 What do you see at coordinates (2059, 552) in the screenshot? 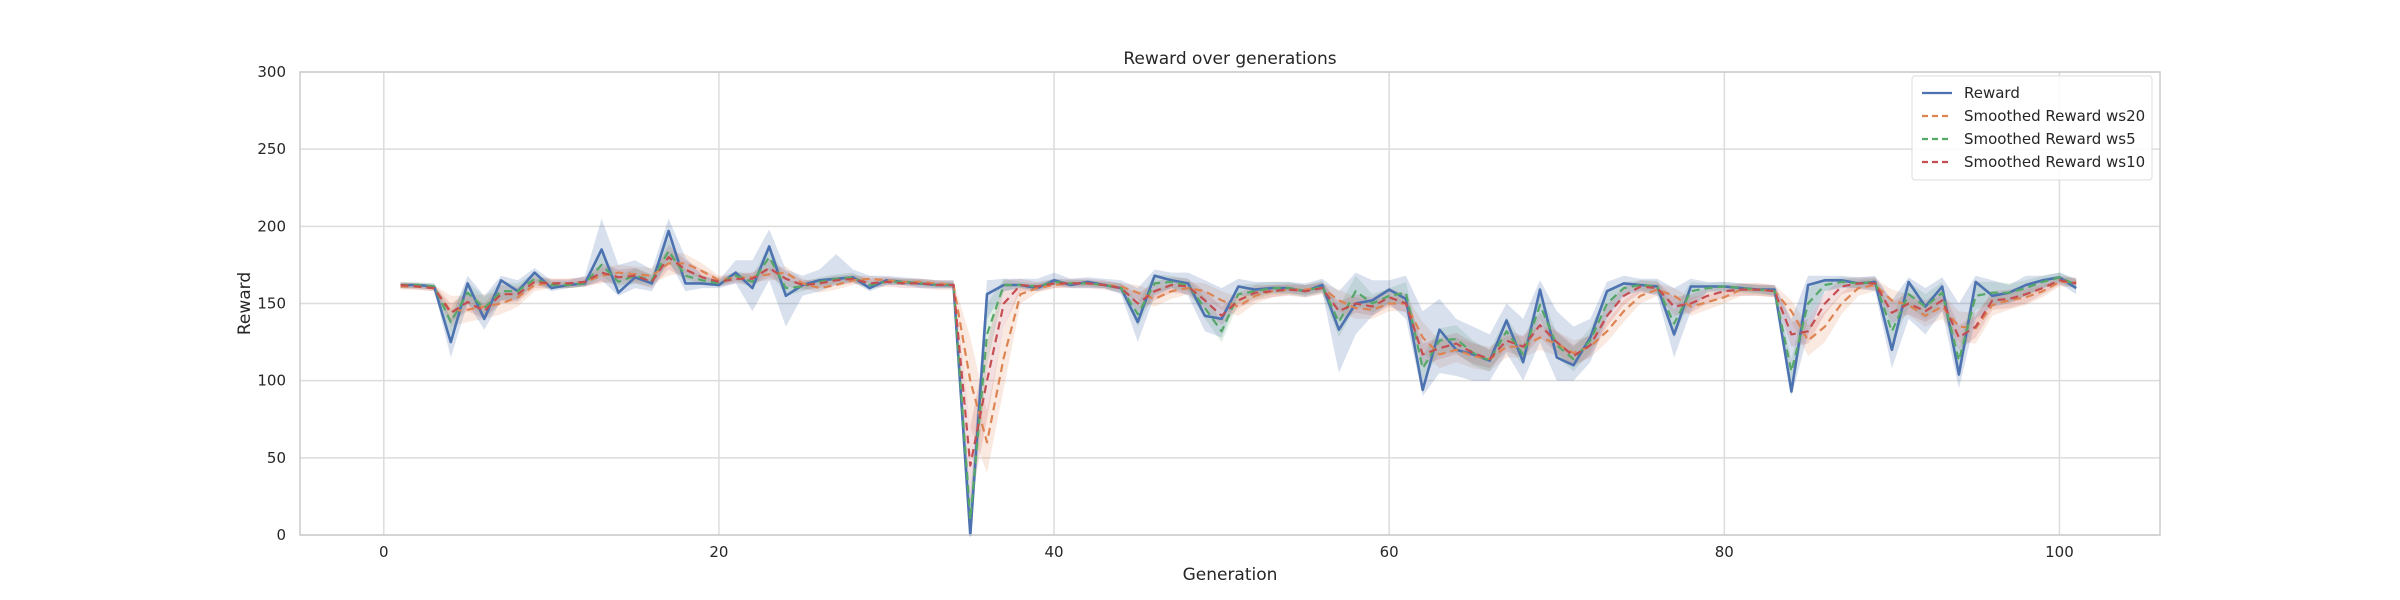
I see `x-tick-label: 100` at bounding box center [2059, 552].